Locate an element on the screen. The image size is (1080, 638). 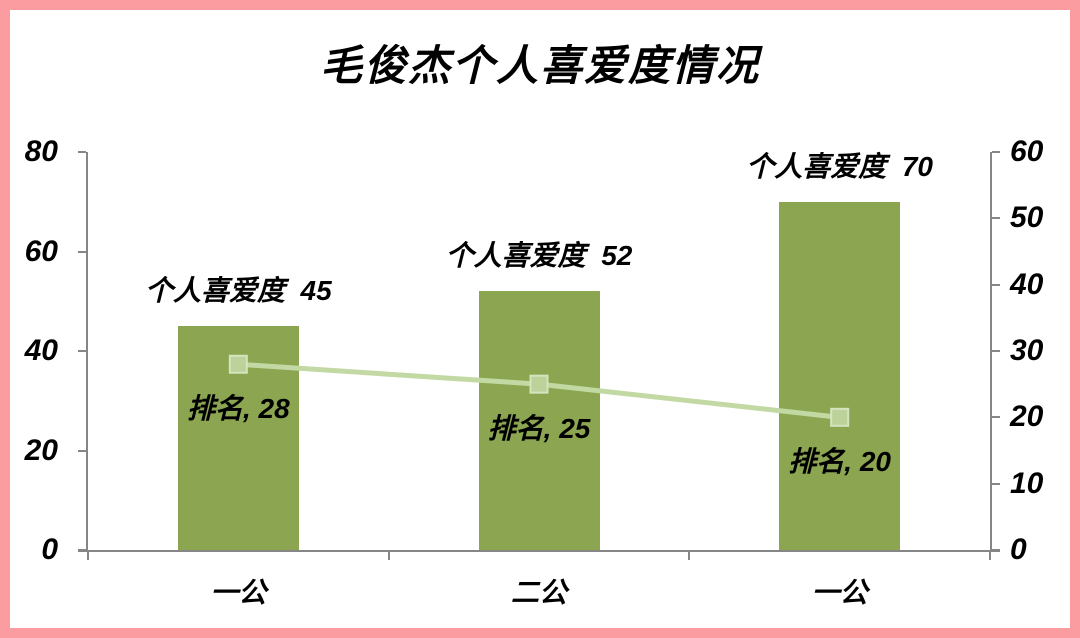
rank-data-label: 排名, 25 is located at coordinates (539, 429).